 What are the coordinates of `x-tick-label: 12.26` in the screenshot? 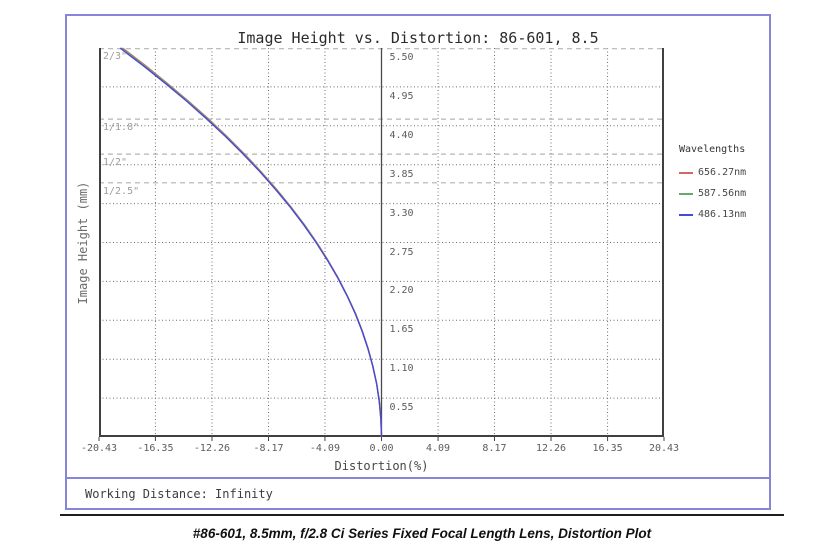 It's located at (551, 448).